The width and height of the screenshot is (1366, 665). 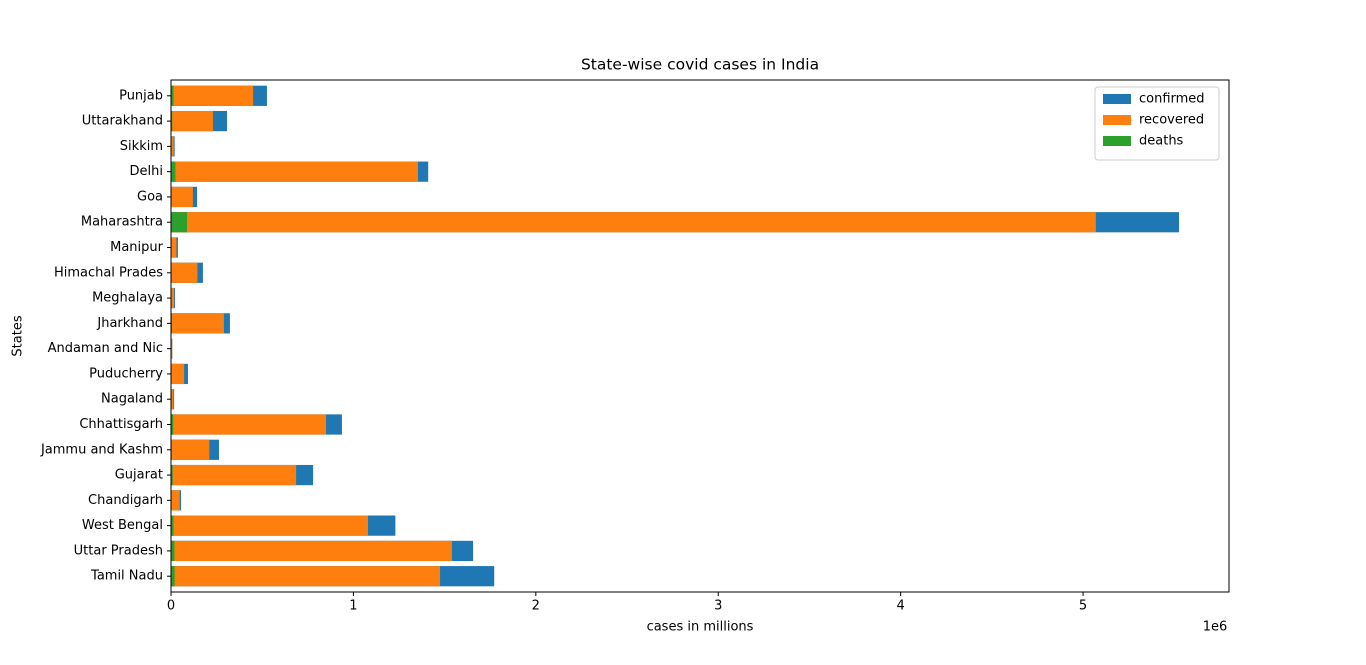 What do you see at coordinates (146, 171) in the screenshot?
I see `y-tick-label: Delhi` at bounding box center [146, 171].